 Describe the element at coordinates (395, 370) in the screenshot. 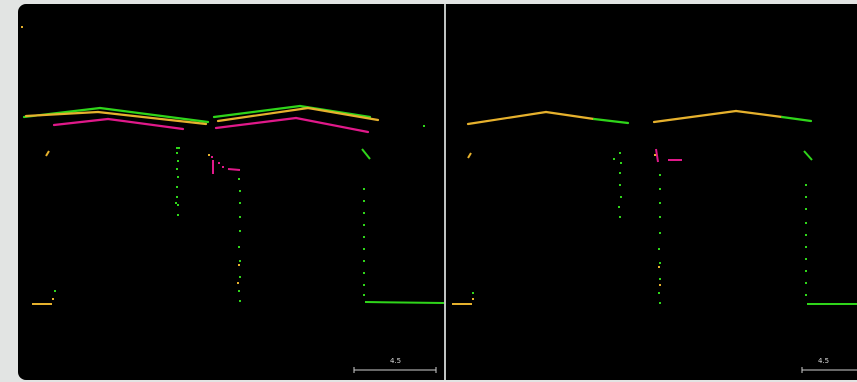

I see `scale-bar-left` at that location.